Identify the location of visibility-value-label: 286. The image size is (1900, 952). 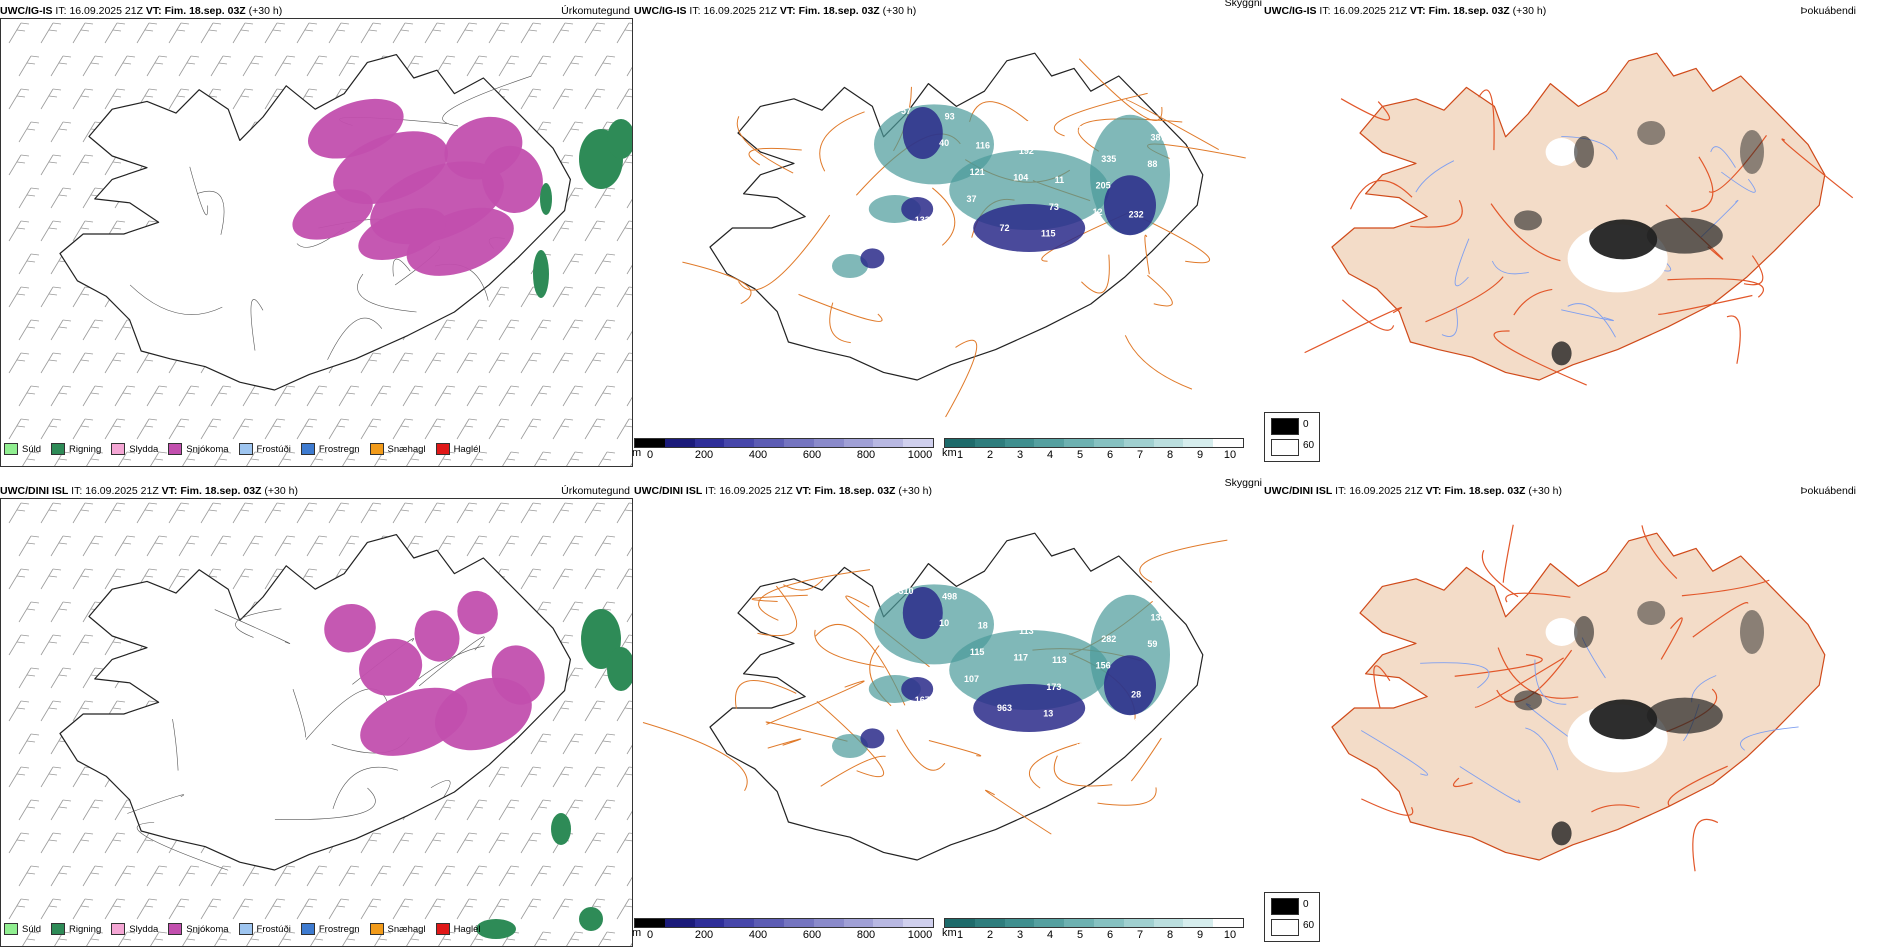
(1031, 124).